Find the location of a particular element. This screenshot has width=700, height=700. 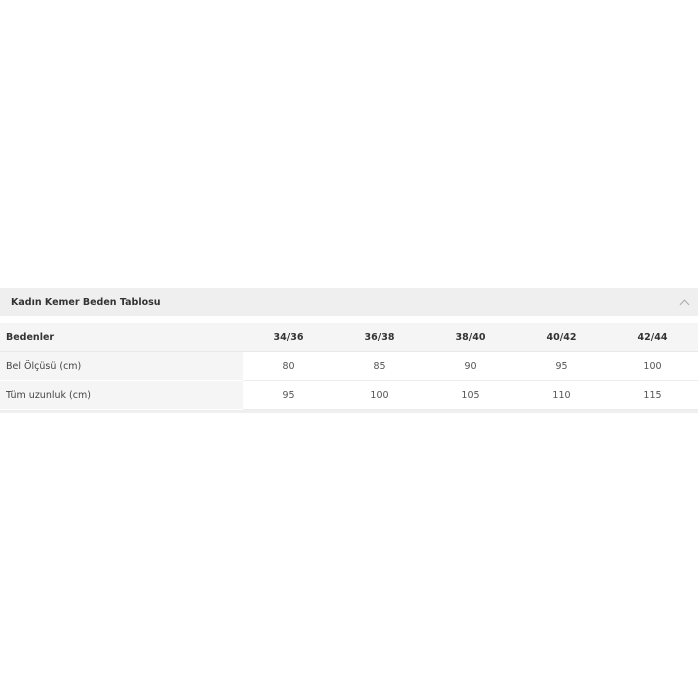

accordion-title: Kadın Kemer Beden Tablosu is located at coordinates (86, 302).